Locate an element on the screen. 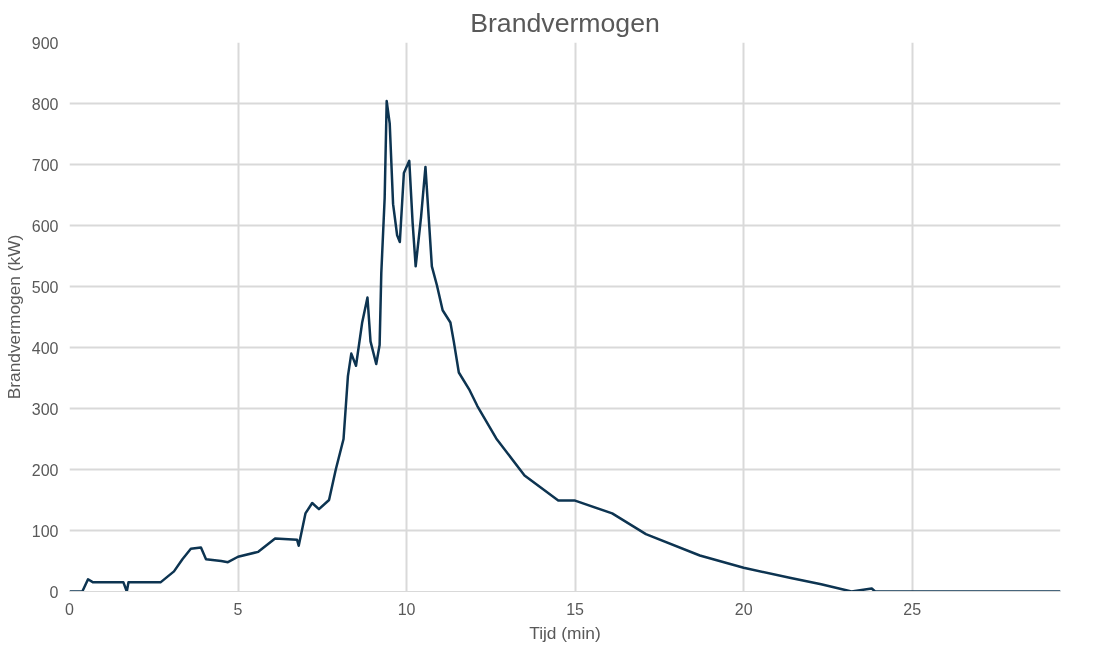 This screenshot has width=1094, height=651. y-tick-label: 100 is located at coordinates (45, 531).